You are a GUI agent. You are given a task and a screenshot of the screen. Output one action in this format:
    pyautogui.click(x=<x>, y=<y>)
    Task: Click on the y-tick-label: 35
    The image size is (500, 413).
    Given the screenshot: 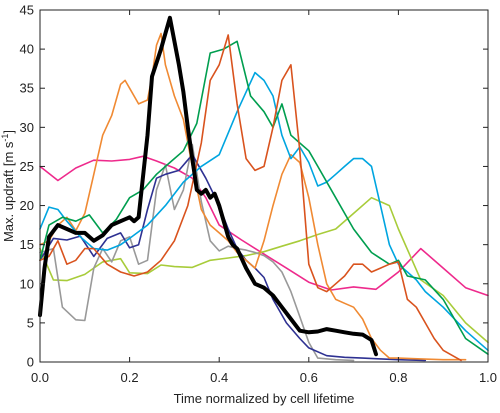 What is the action you would take?
    pyautogui.click(x=27, y=88)
    